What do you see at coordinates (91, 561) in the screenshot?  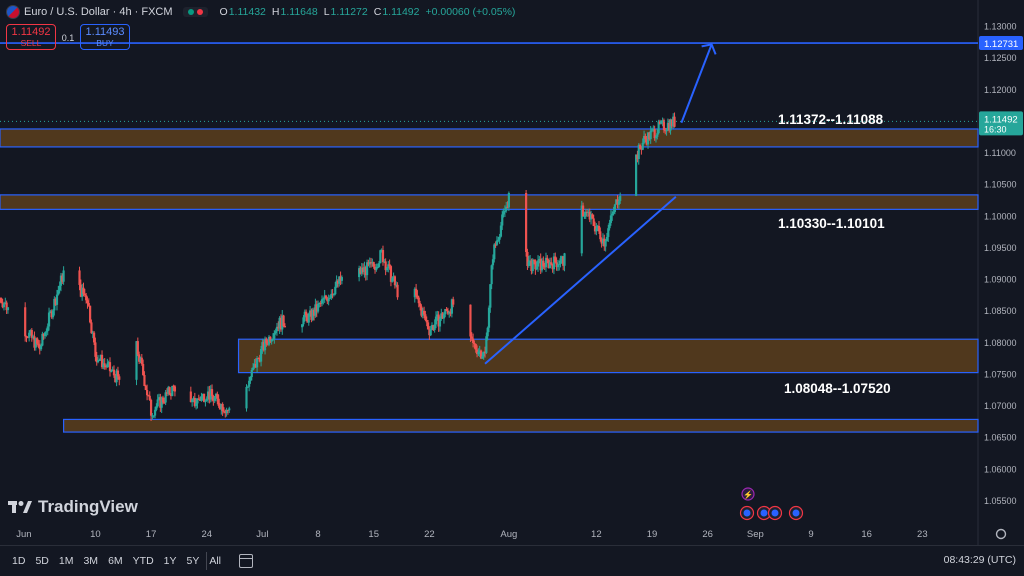 I see `range-3m: 3M` at bounding box center [91, 561].